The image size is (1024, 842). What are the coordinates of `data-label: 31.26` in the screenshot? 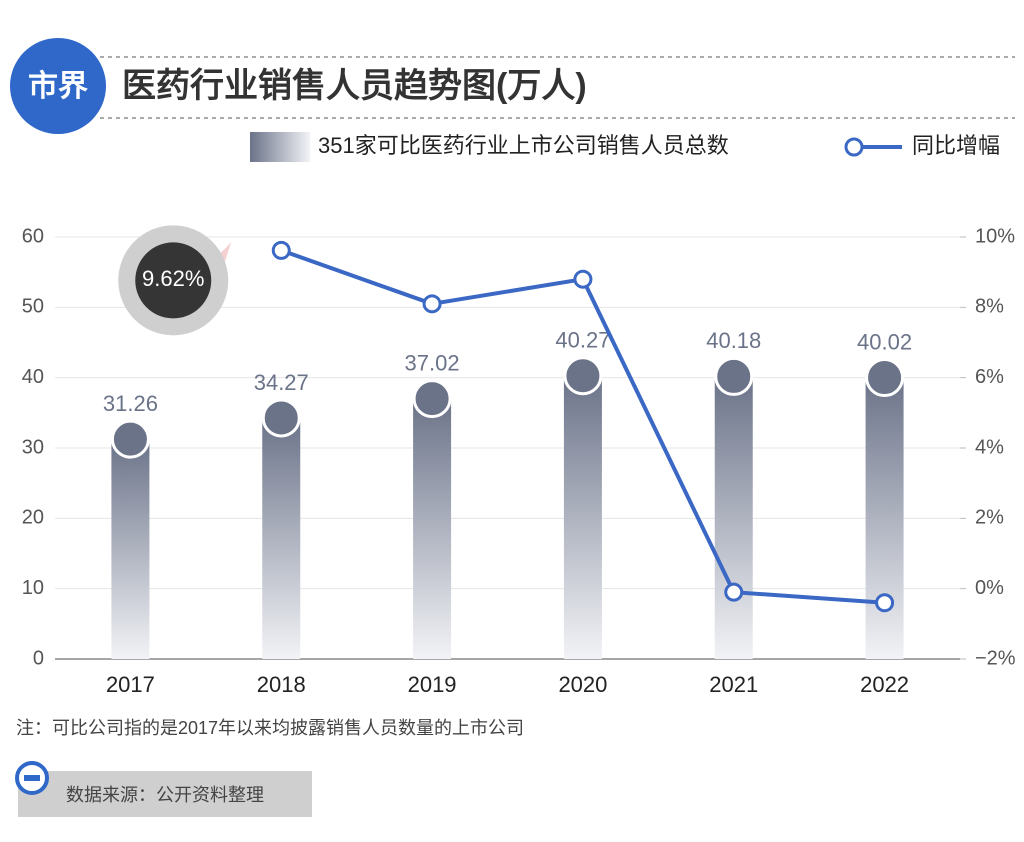 It's located at (130, 403).